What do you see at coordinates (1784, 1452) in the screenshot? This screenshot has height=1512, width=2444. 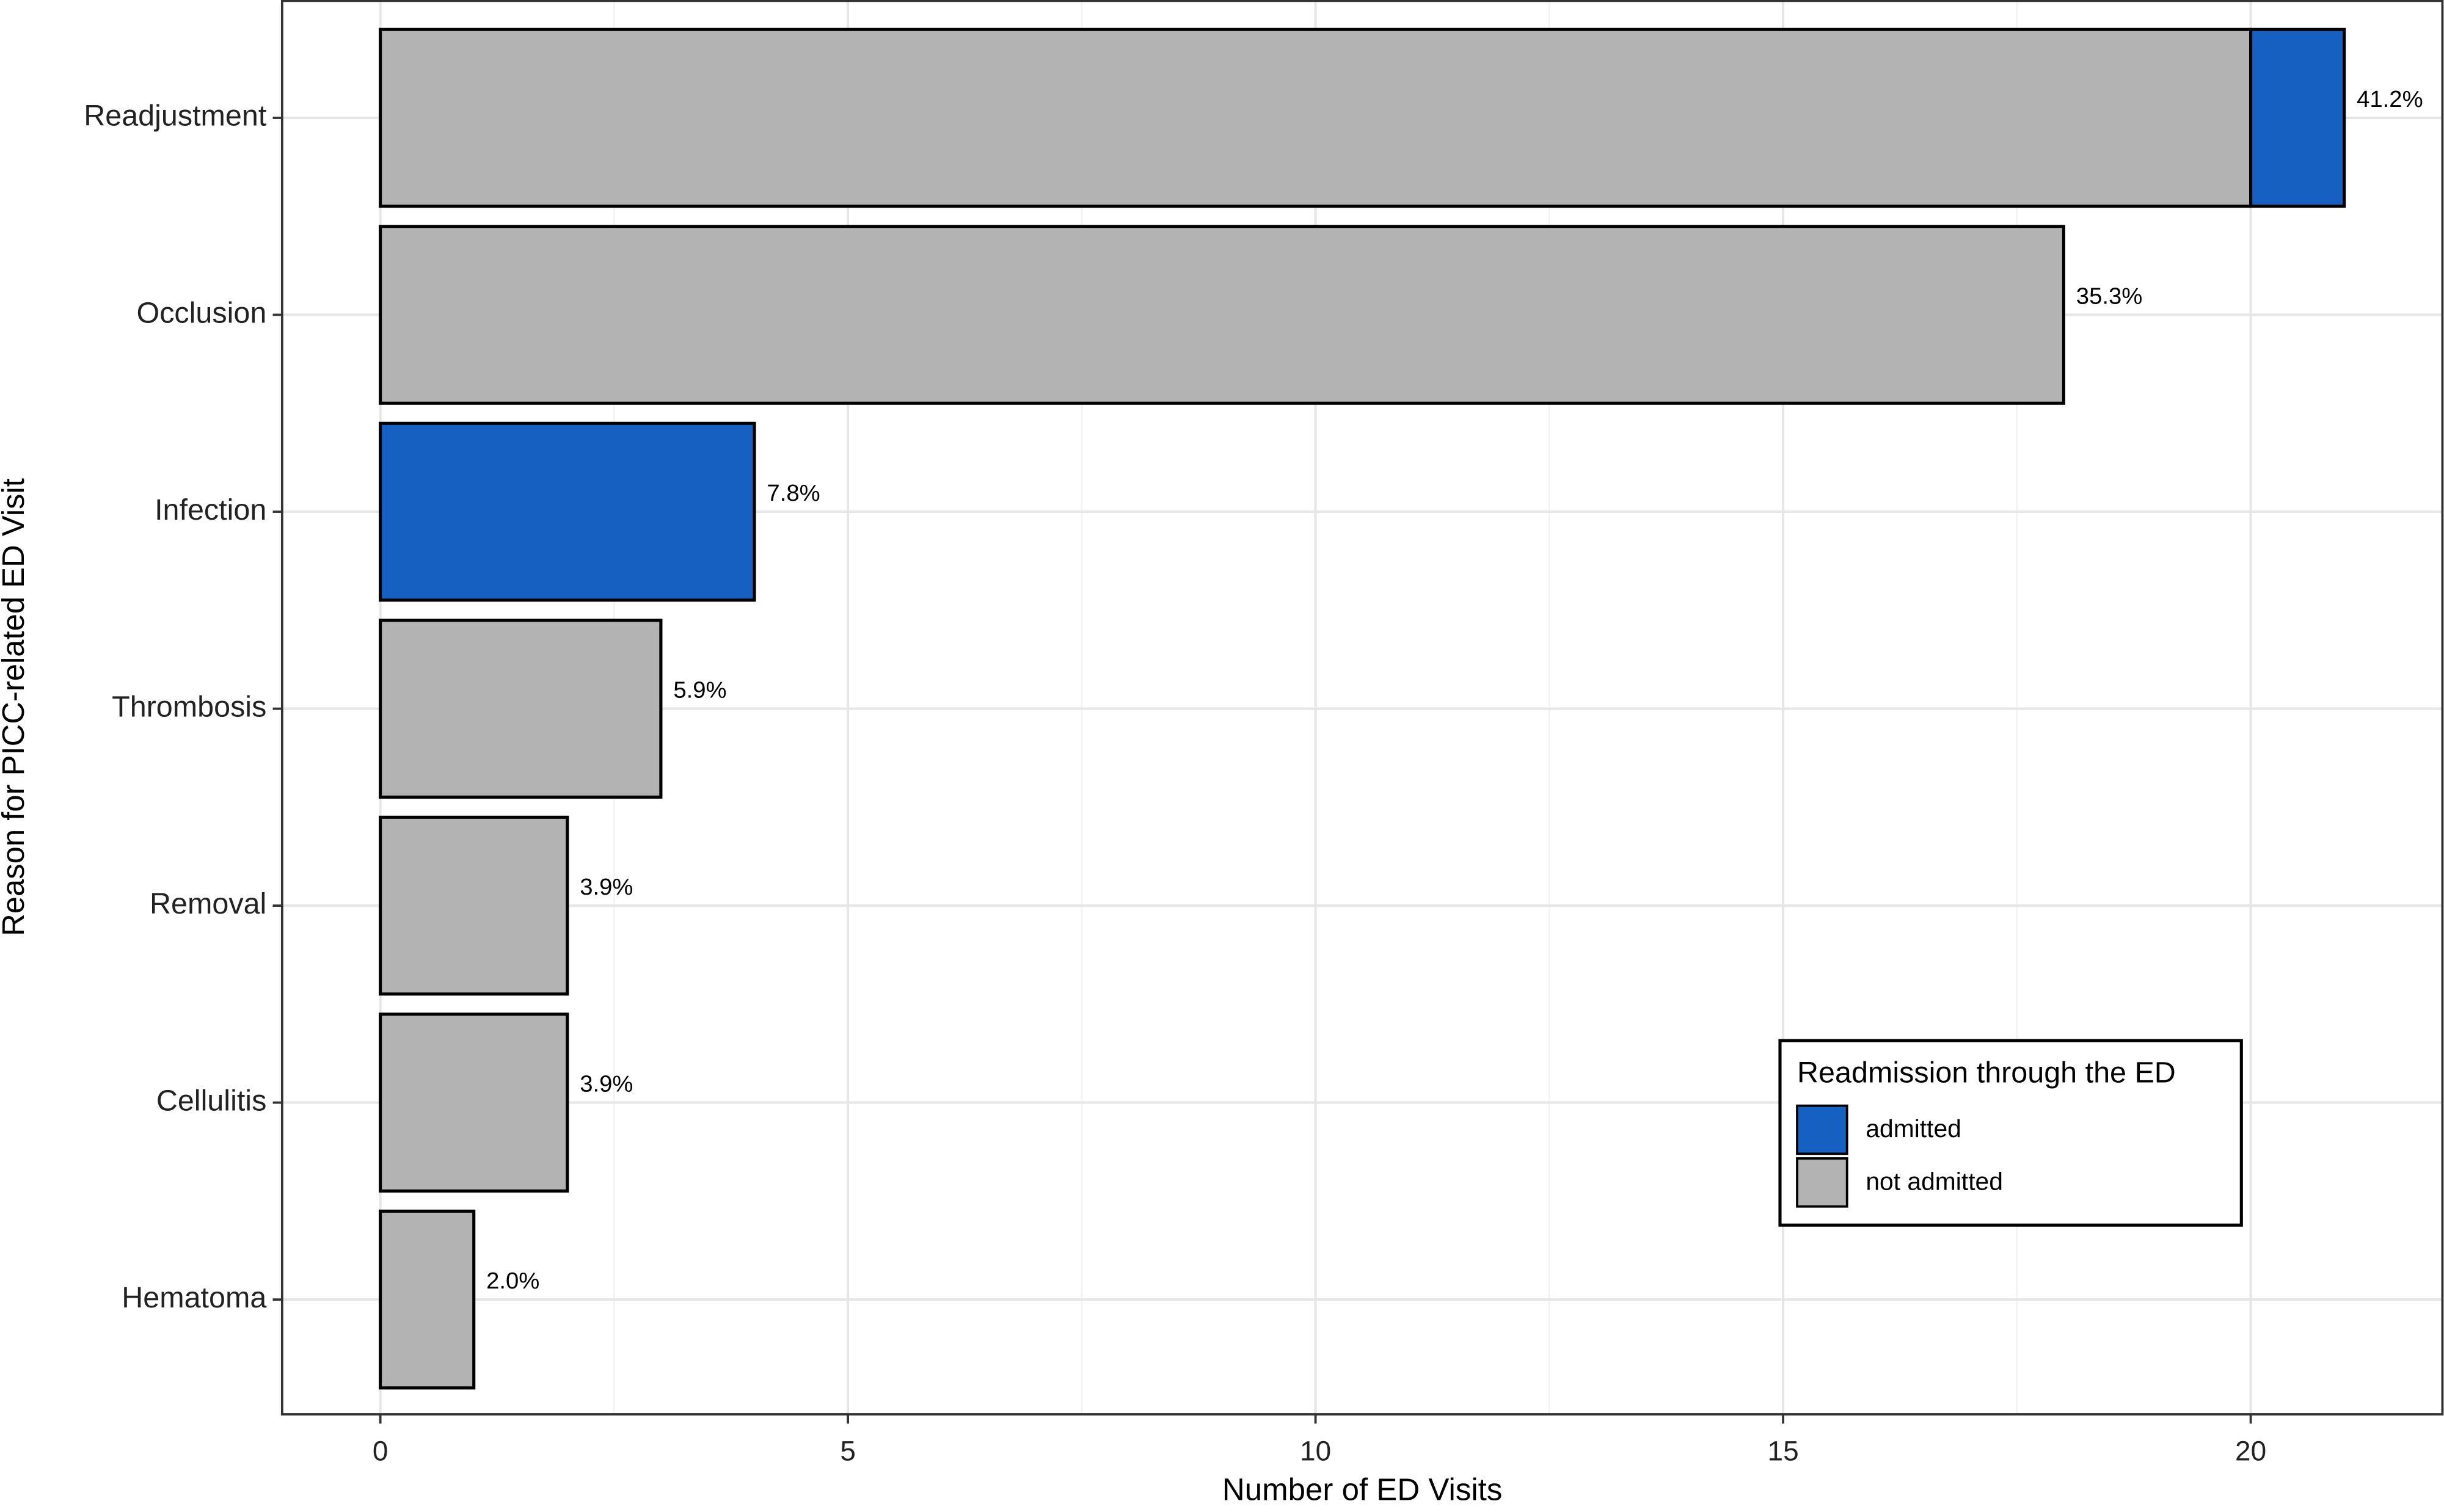 I see `x-tick-label: 15` at bounding box center [1784, 1452].